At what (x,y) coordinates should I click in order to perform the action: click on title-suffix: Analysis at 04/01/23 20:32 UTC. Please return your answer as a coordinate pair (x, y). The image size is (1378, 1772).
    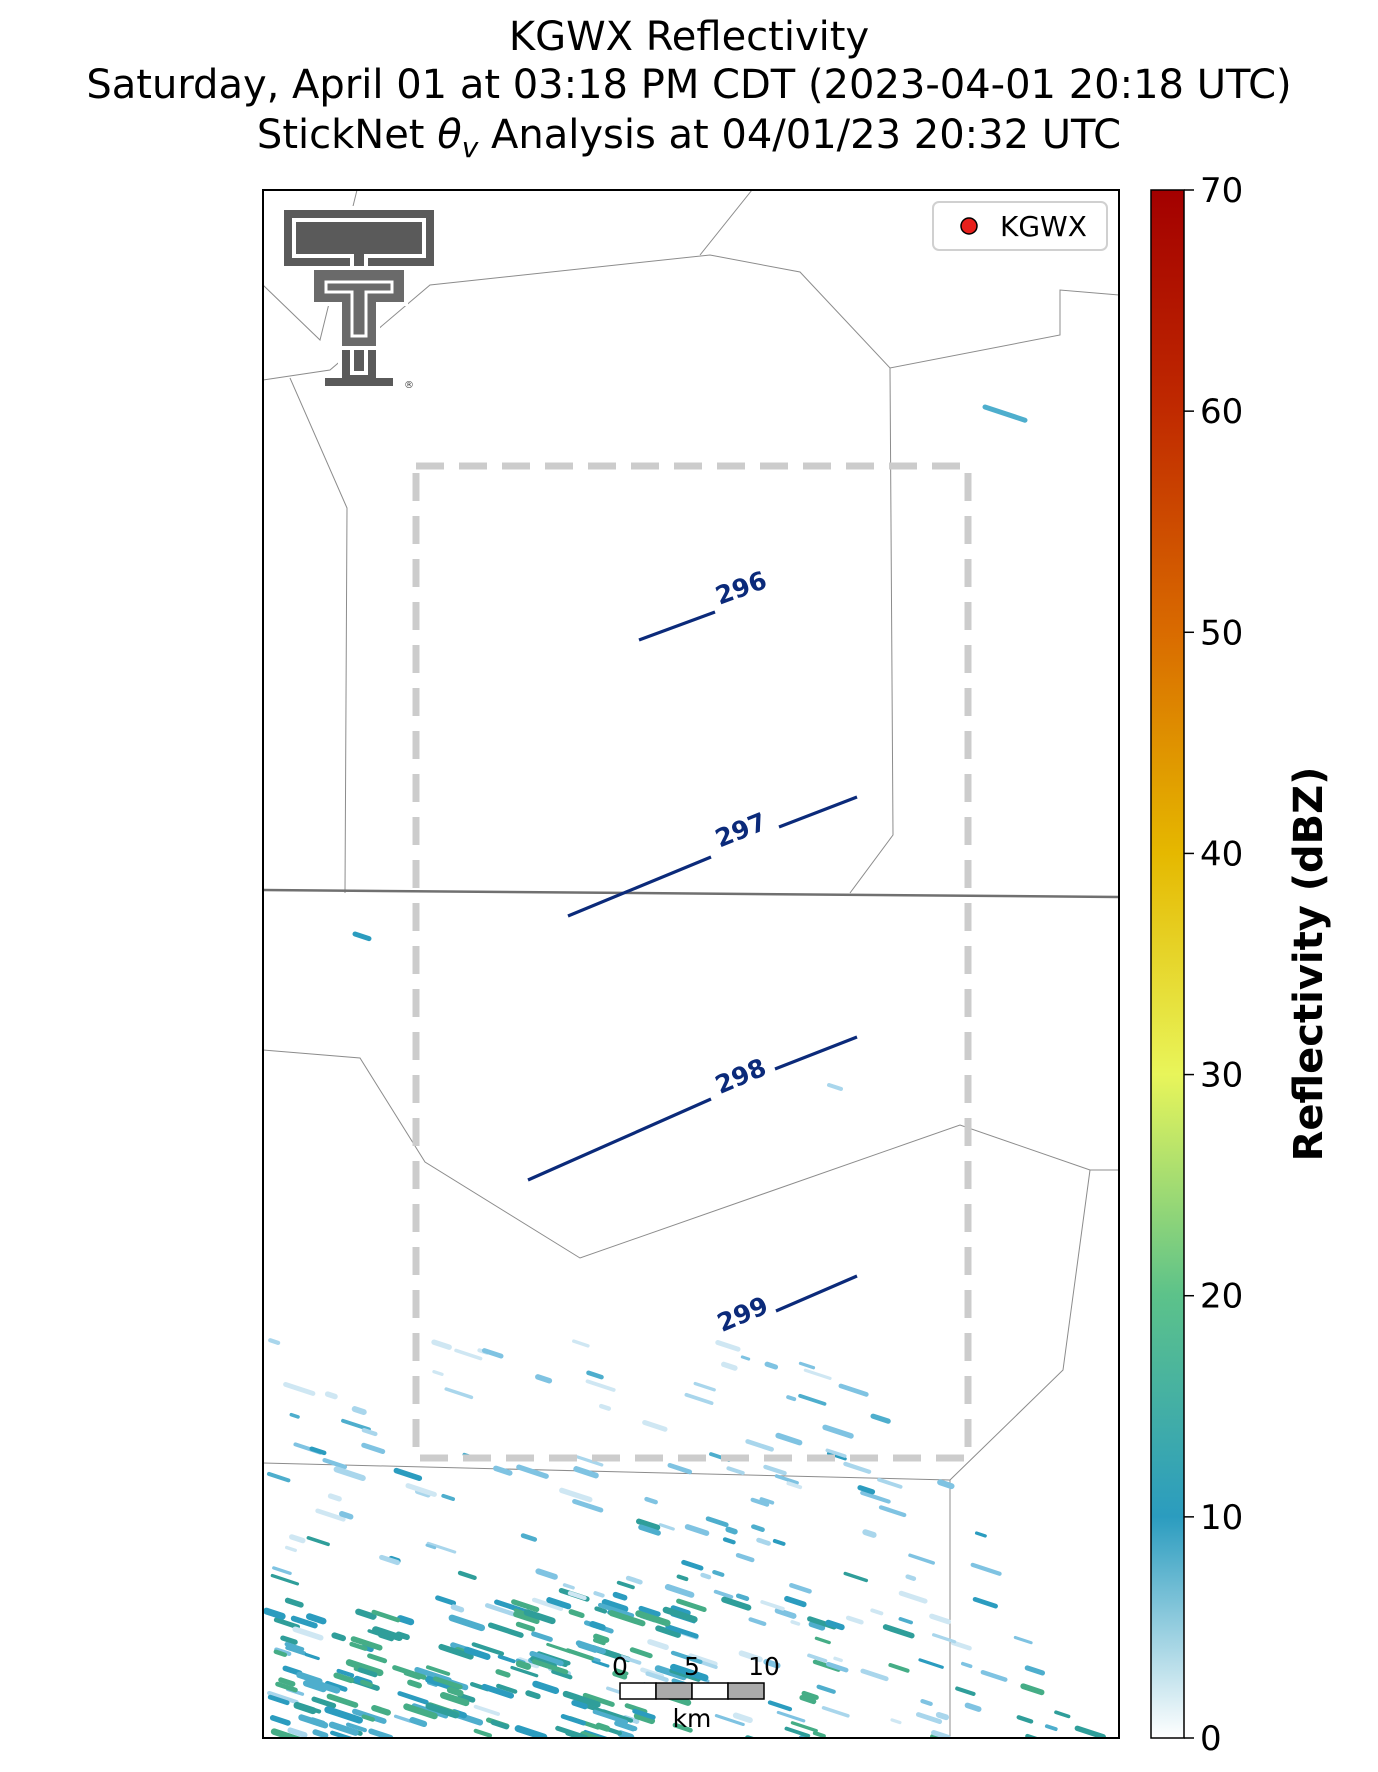
    Looking at the image, I should click on (800, 135).